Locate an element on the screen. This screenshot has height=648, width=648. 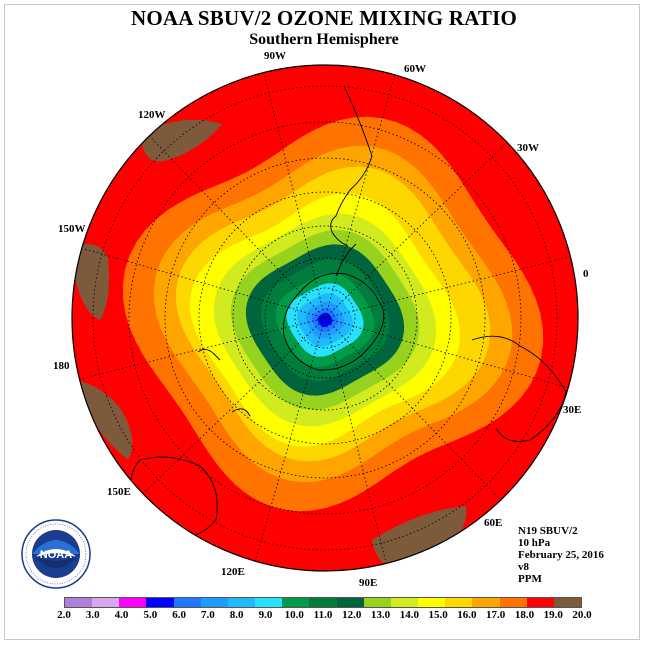
lon-label-120e: 120E is located at coordinates (233, 572).